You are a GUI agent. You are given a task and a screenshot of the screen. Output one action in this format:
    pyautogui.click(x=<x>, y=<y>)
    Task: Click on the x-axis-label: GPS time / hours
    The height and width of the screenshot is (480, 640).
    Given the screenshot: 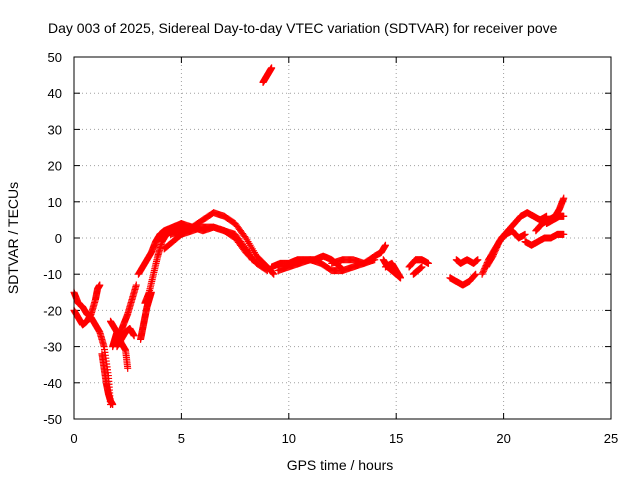 What is the action you would take?
    pyautogui.click(x=340, y=465)
    